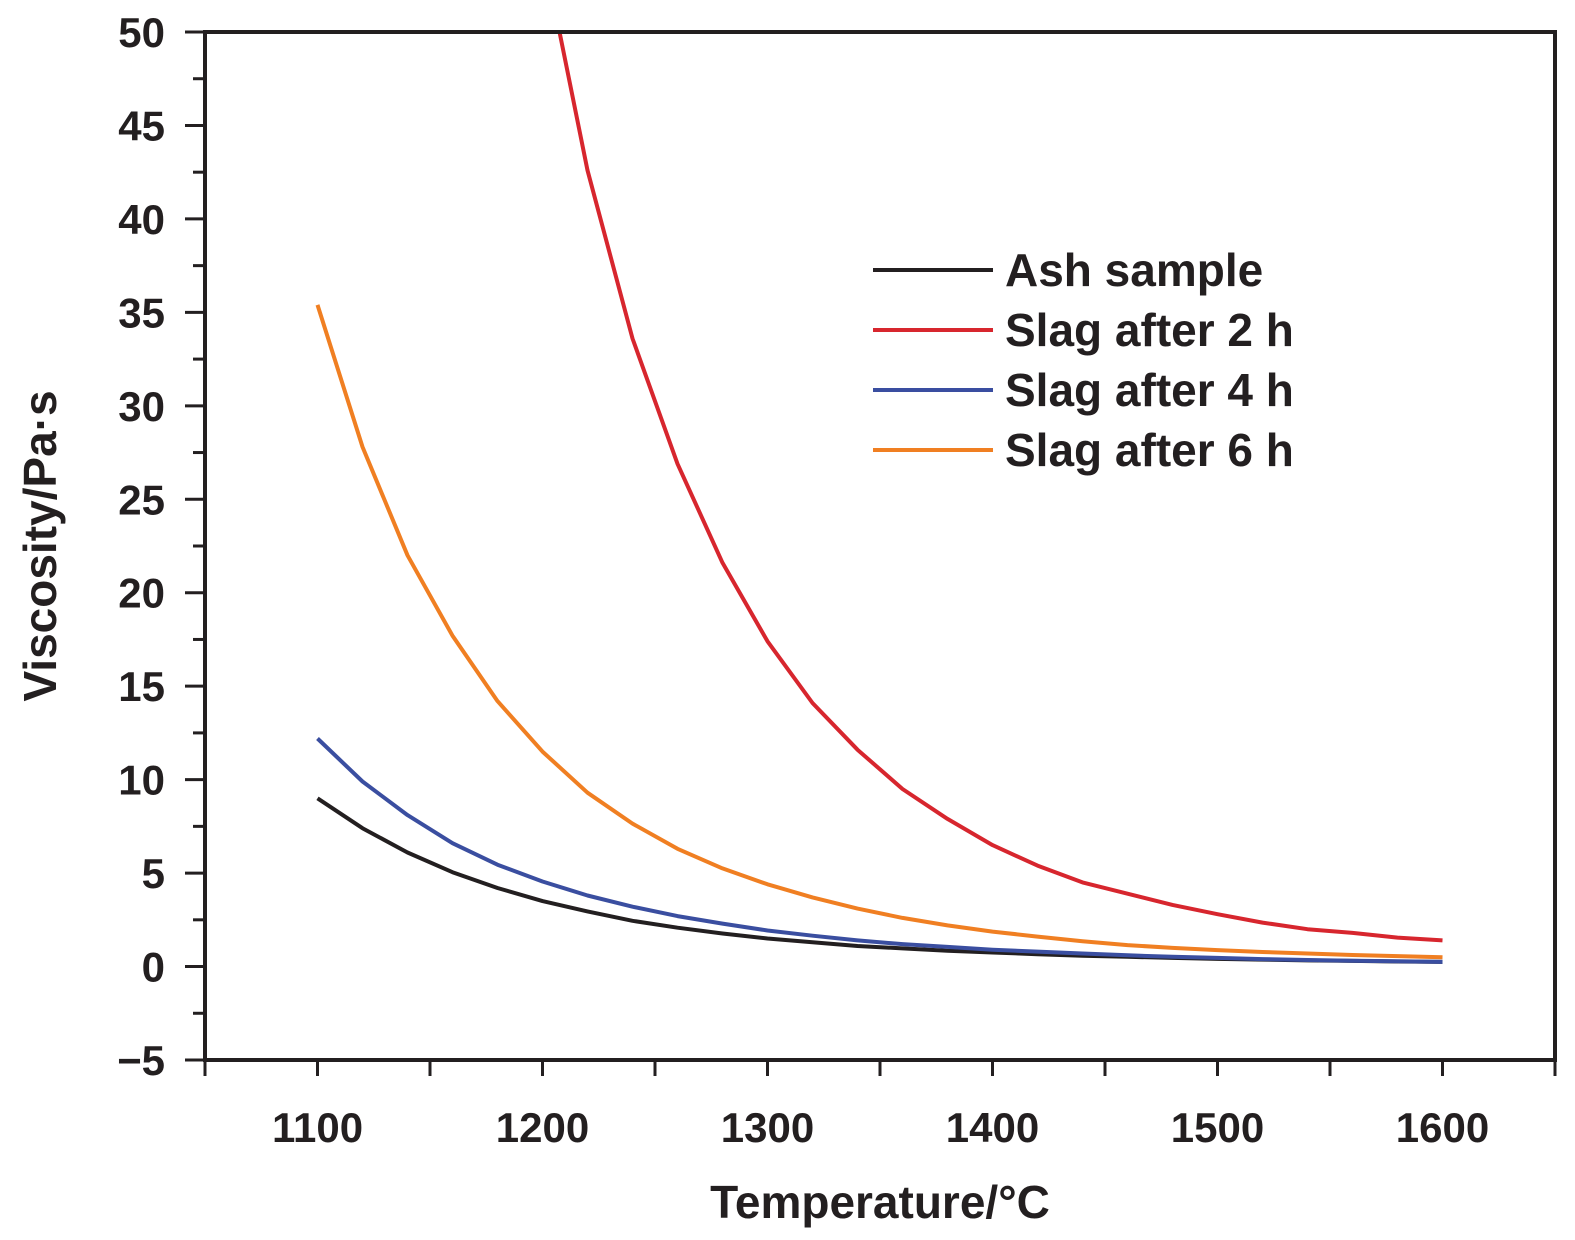 This screenshot has width=1575, height=1240. What do you see at coordinates (141, 32) in the screenshot?
I see `y-tick-label: 50` at bounding box center [141, 32].